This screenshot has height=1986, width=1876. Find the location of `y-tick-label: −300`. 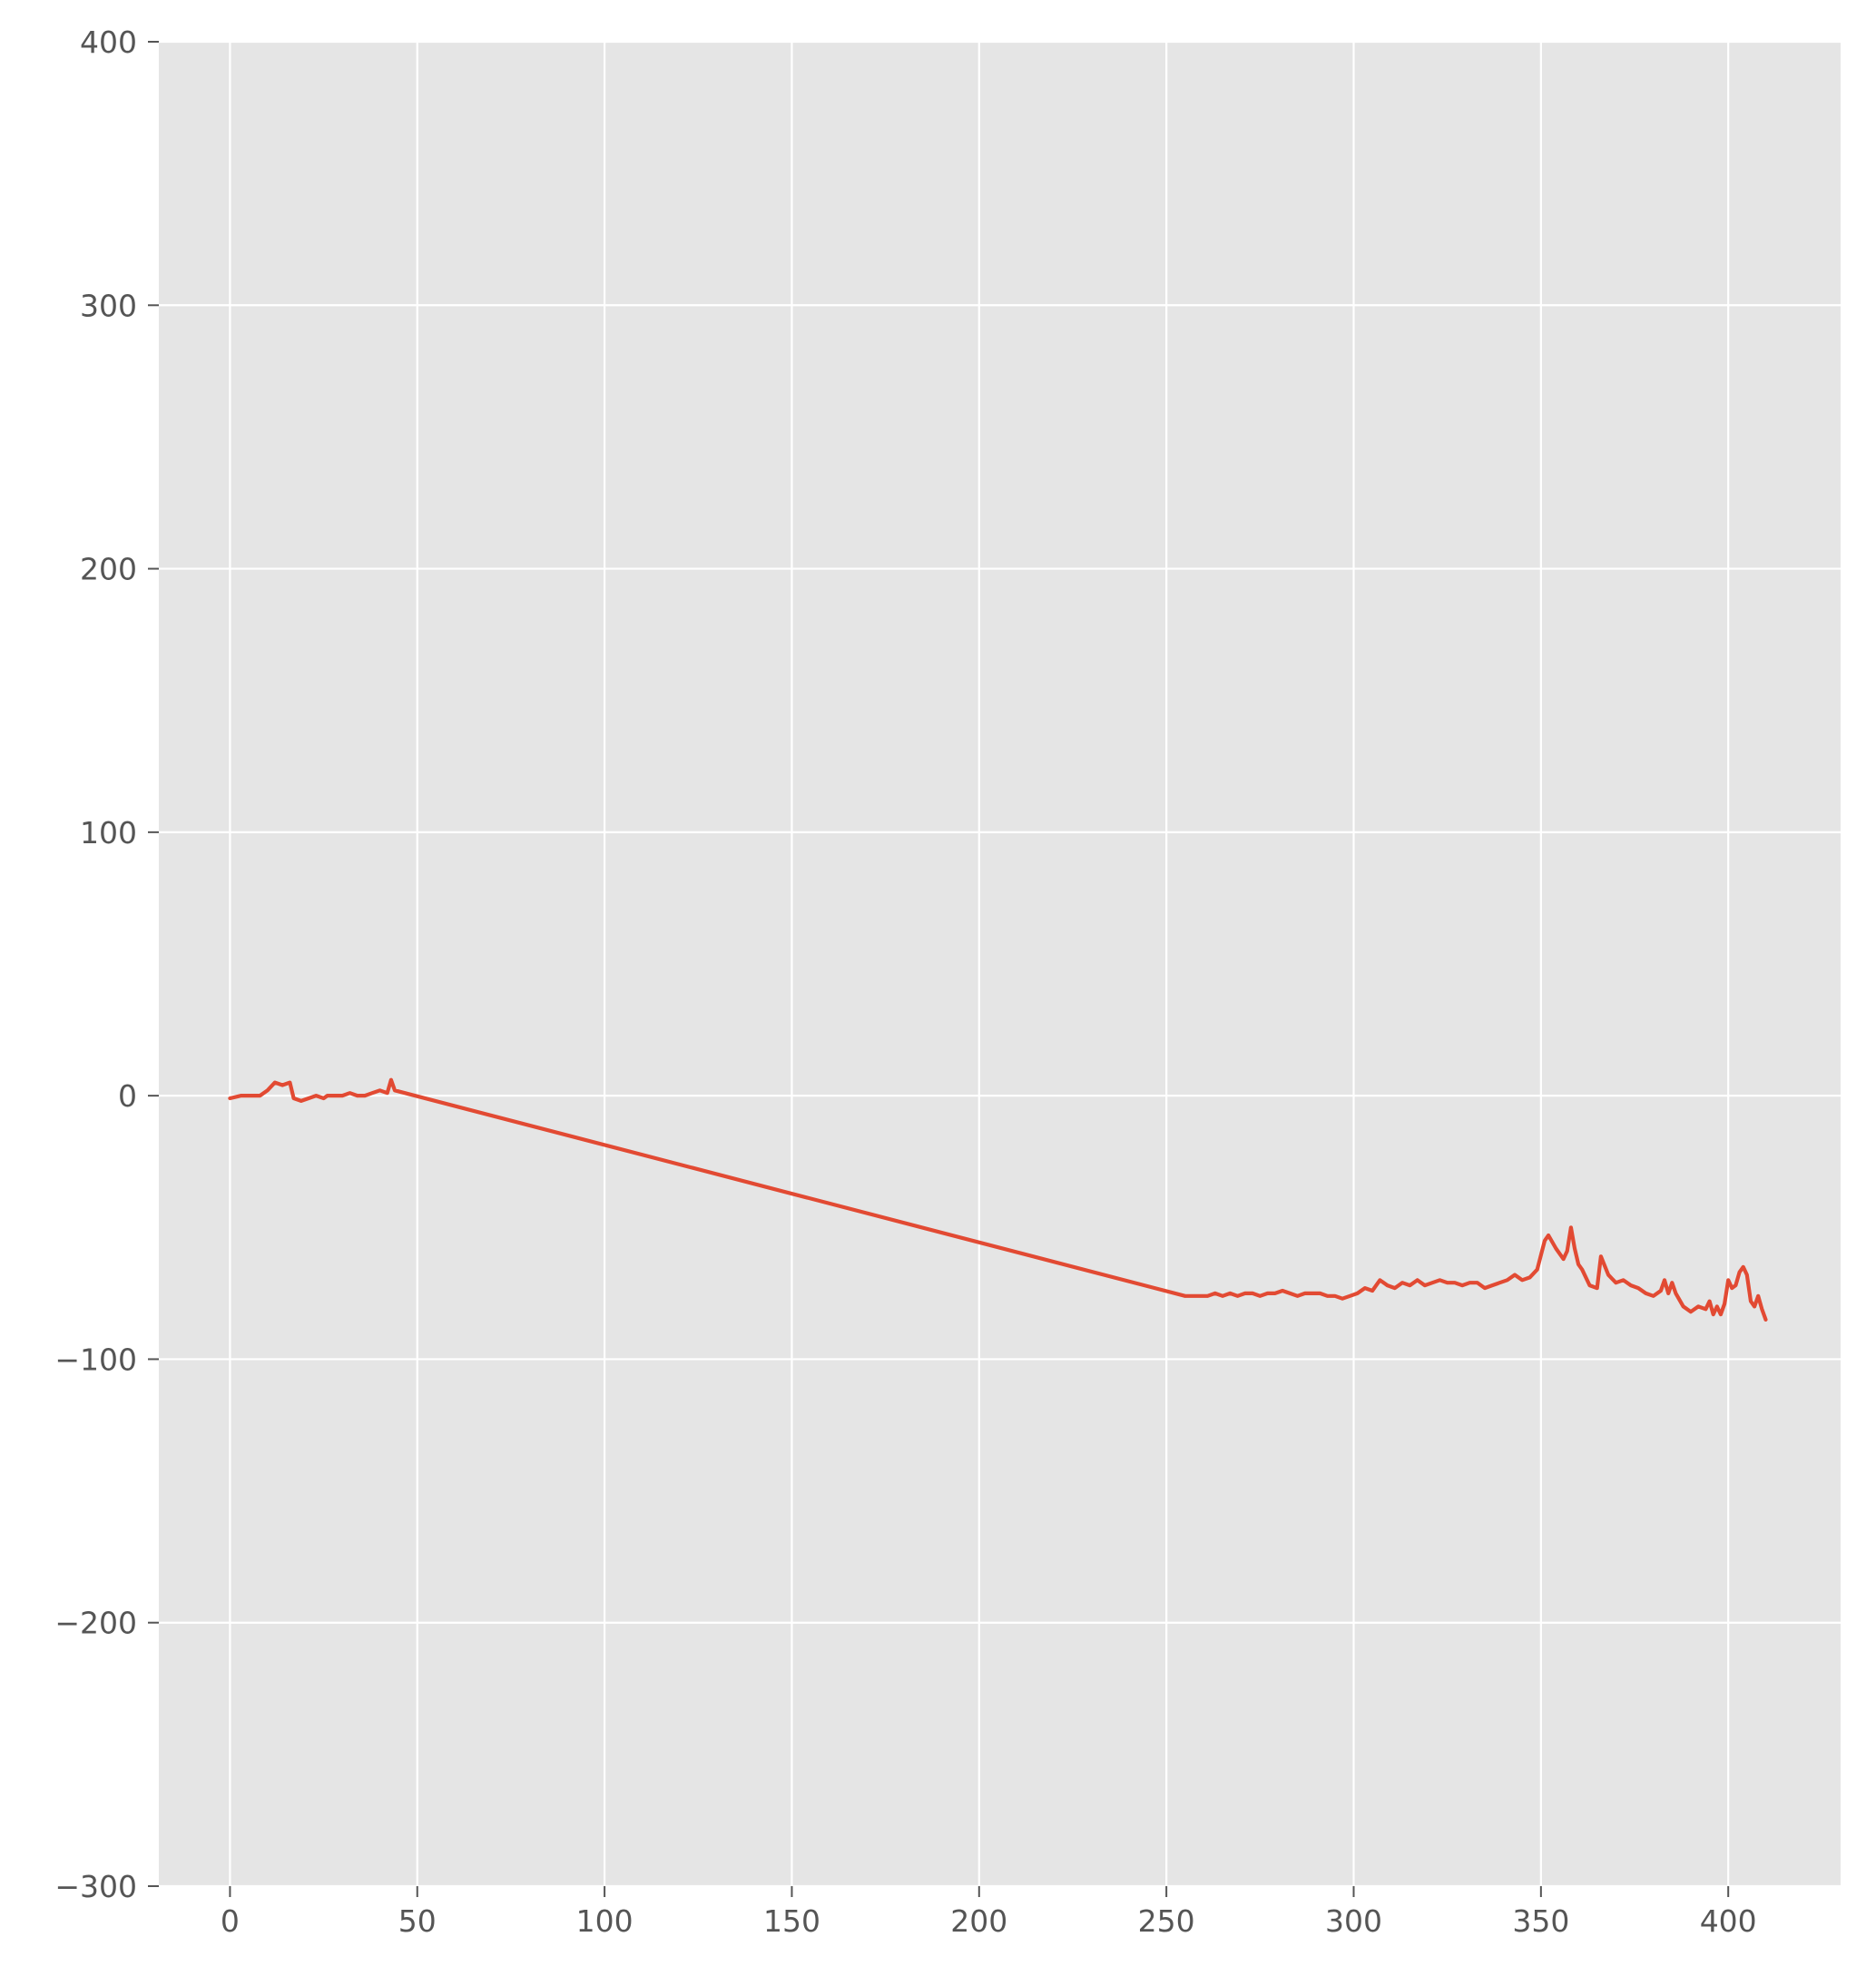

y-tick-label: −300 is located at coordinates (96, 1886).